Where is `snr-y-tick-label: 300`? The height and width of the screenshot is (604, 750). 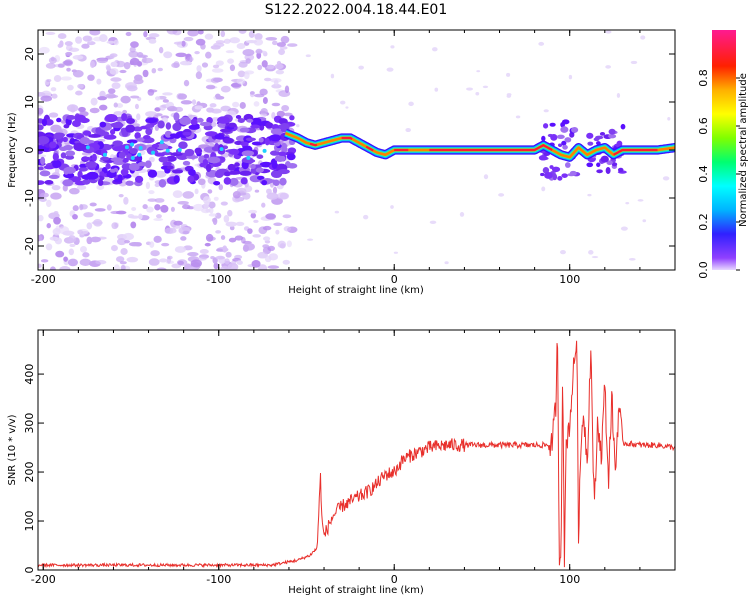 snr-y-tick-label: 300 is located at coordinates (29, 423).